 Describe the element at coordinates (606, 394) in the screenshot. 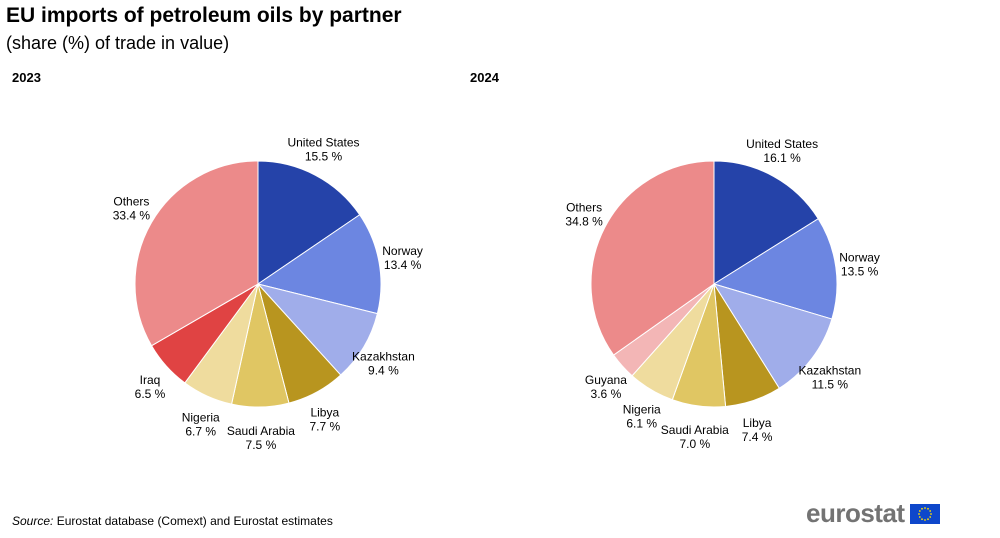

I see `slice-value-2024-guyana: 3.6 %` at that location.